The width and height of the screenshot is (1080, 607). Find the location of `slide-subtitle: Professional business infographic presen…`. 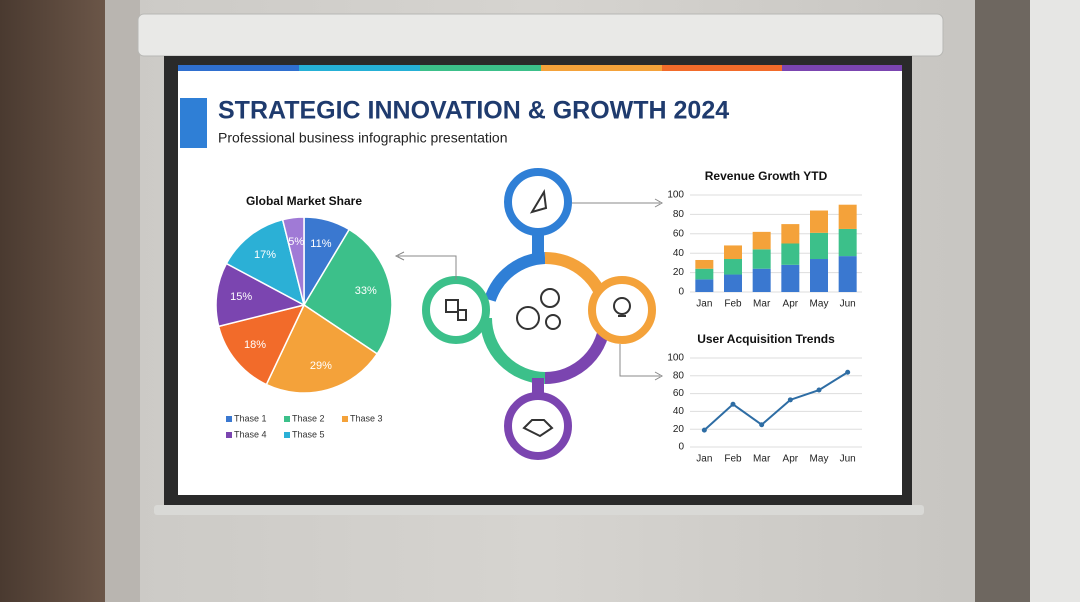

slide-subtitle: Professional business infographic presen… is located at coordinates (363, 138).